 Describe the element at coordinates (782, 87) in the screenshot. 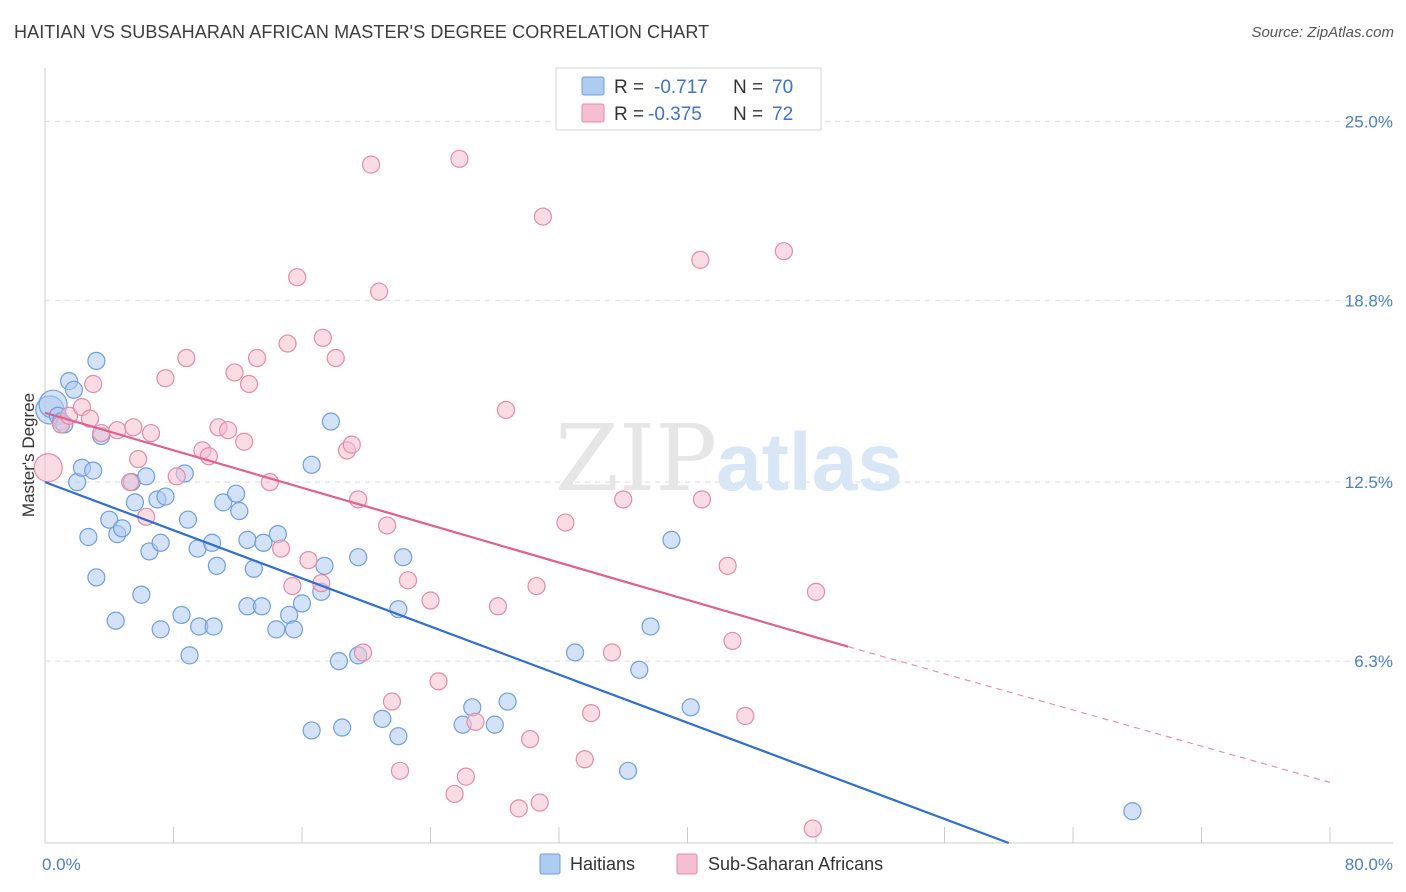

I see `legend-n-value-1: 70` at that location.